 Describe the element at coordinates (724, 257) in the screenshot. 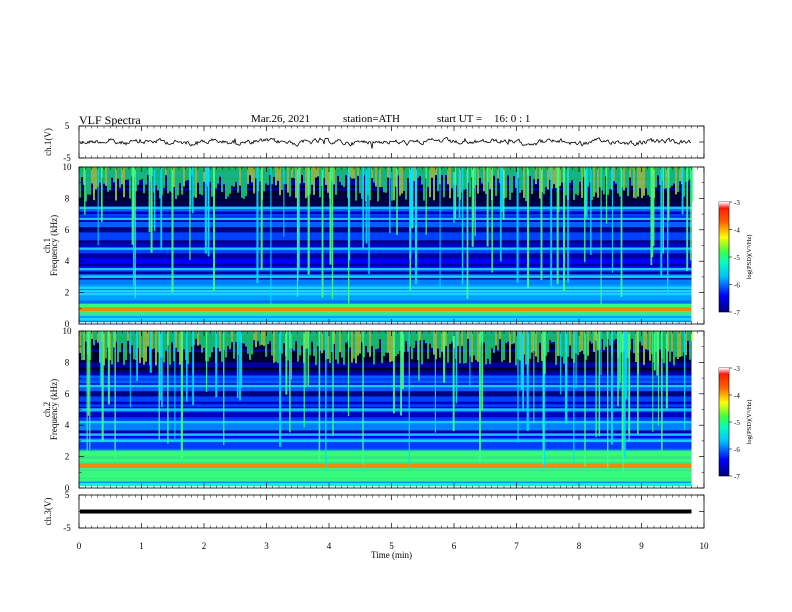

I see `colorbar-scale` at that location.